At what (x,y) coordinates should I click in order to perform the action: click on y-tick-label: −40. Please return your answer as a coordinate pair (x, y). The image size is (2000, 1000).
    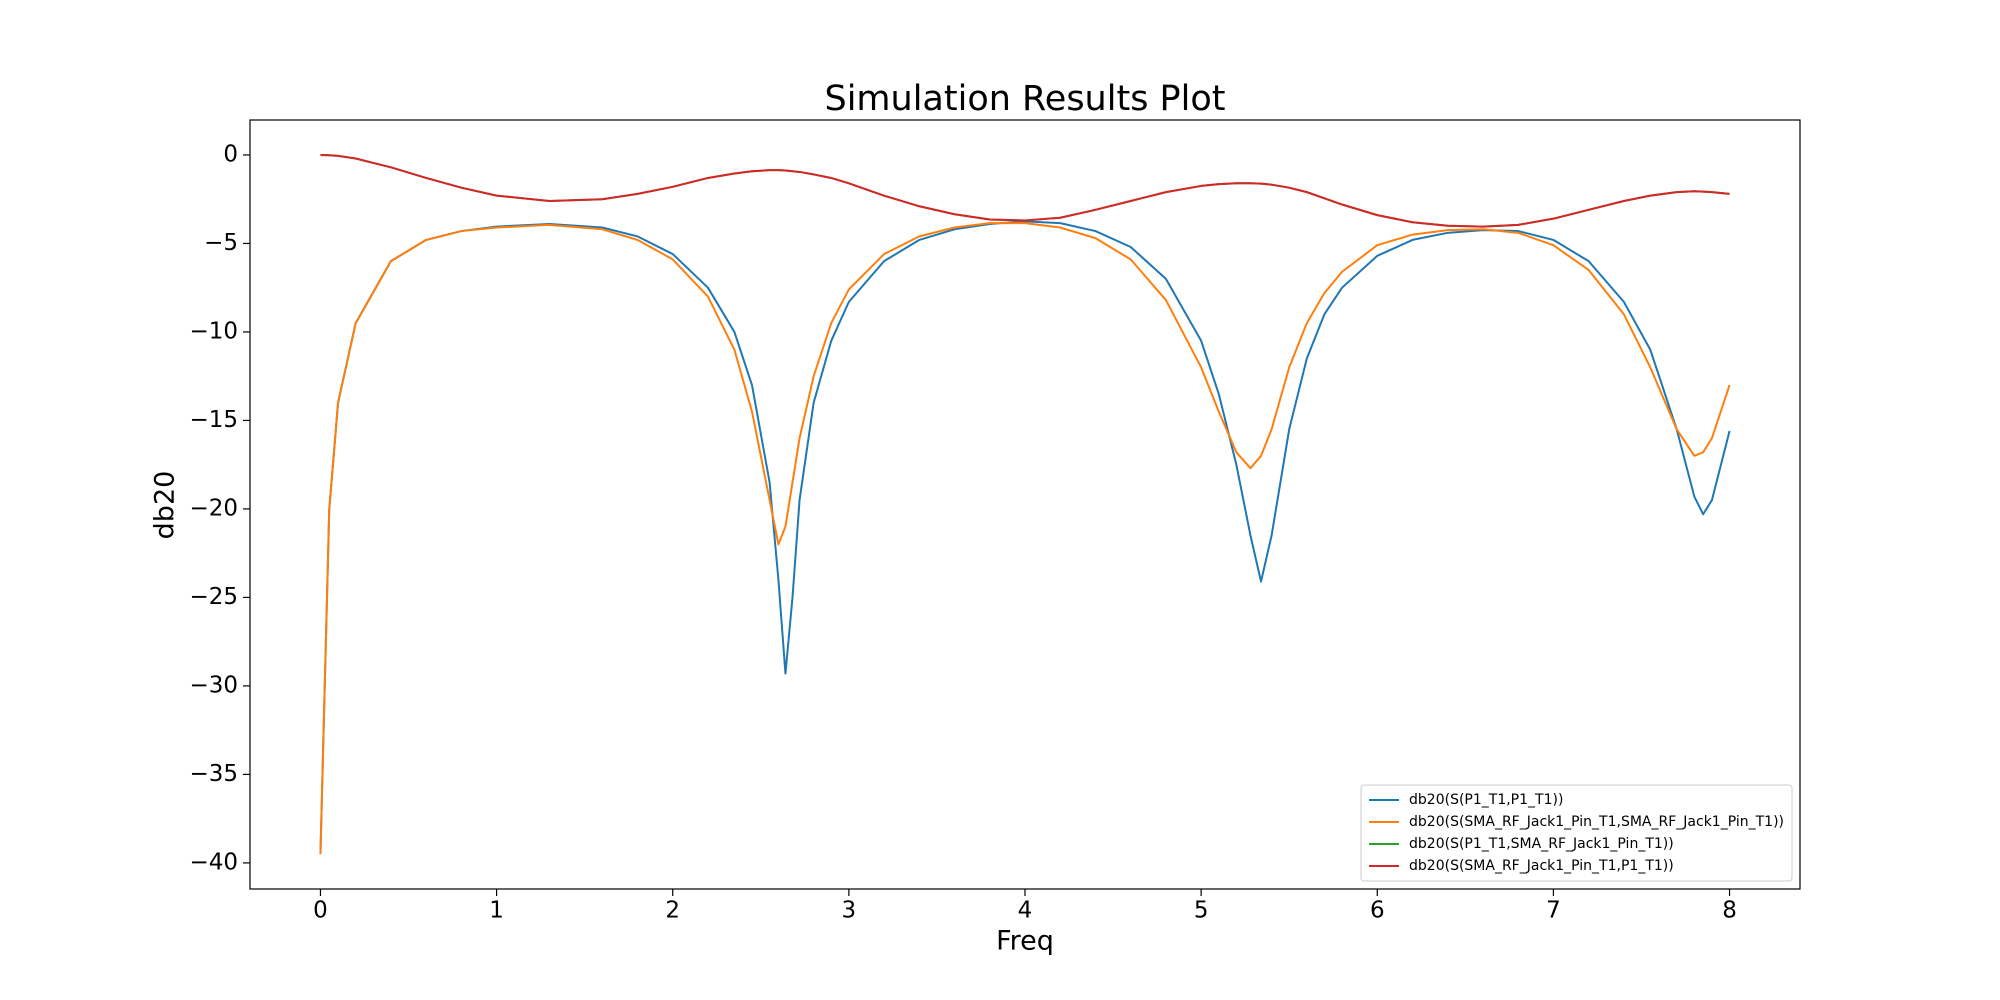
    Looking at the image, I should click on (213, 862).